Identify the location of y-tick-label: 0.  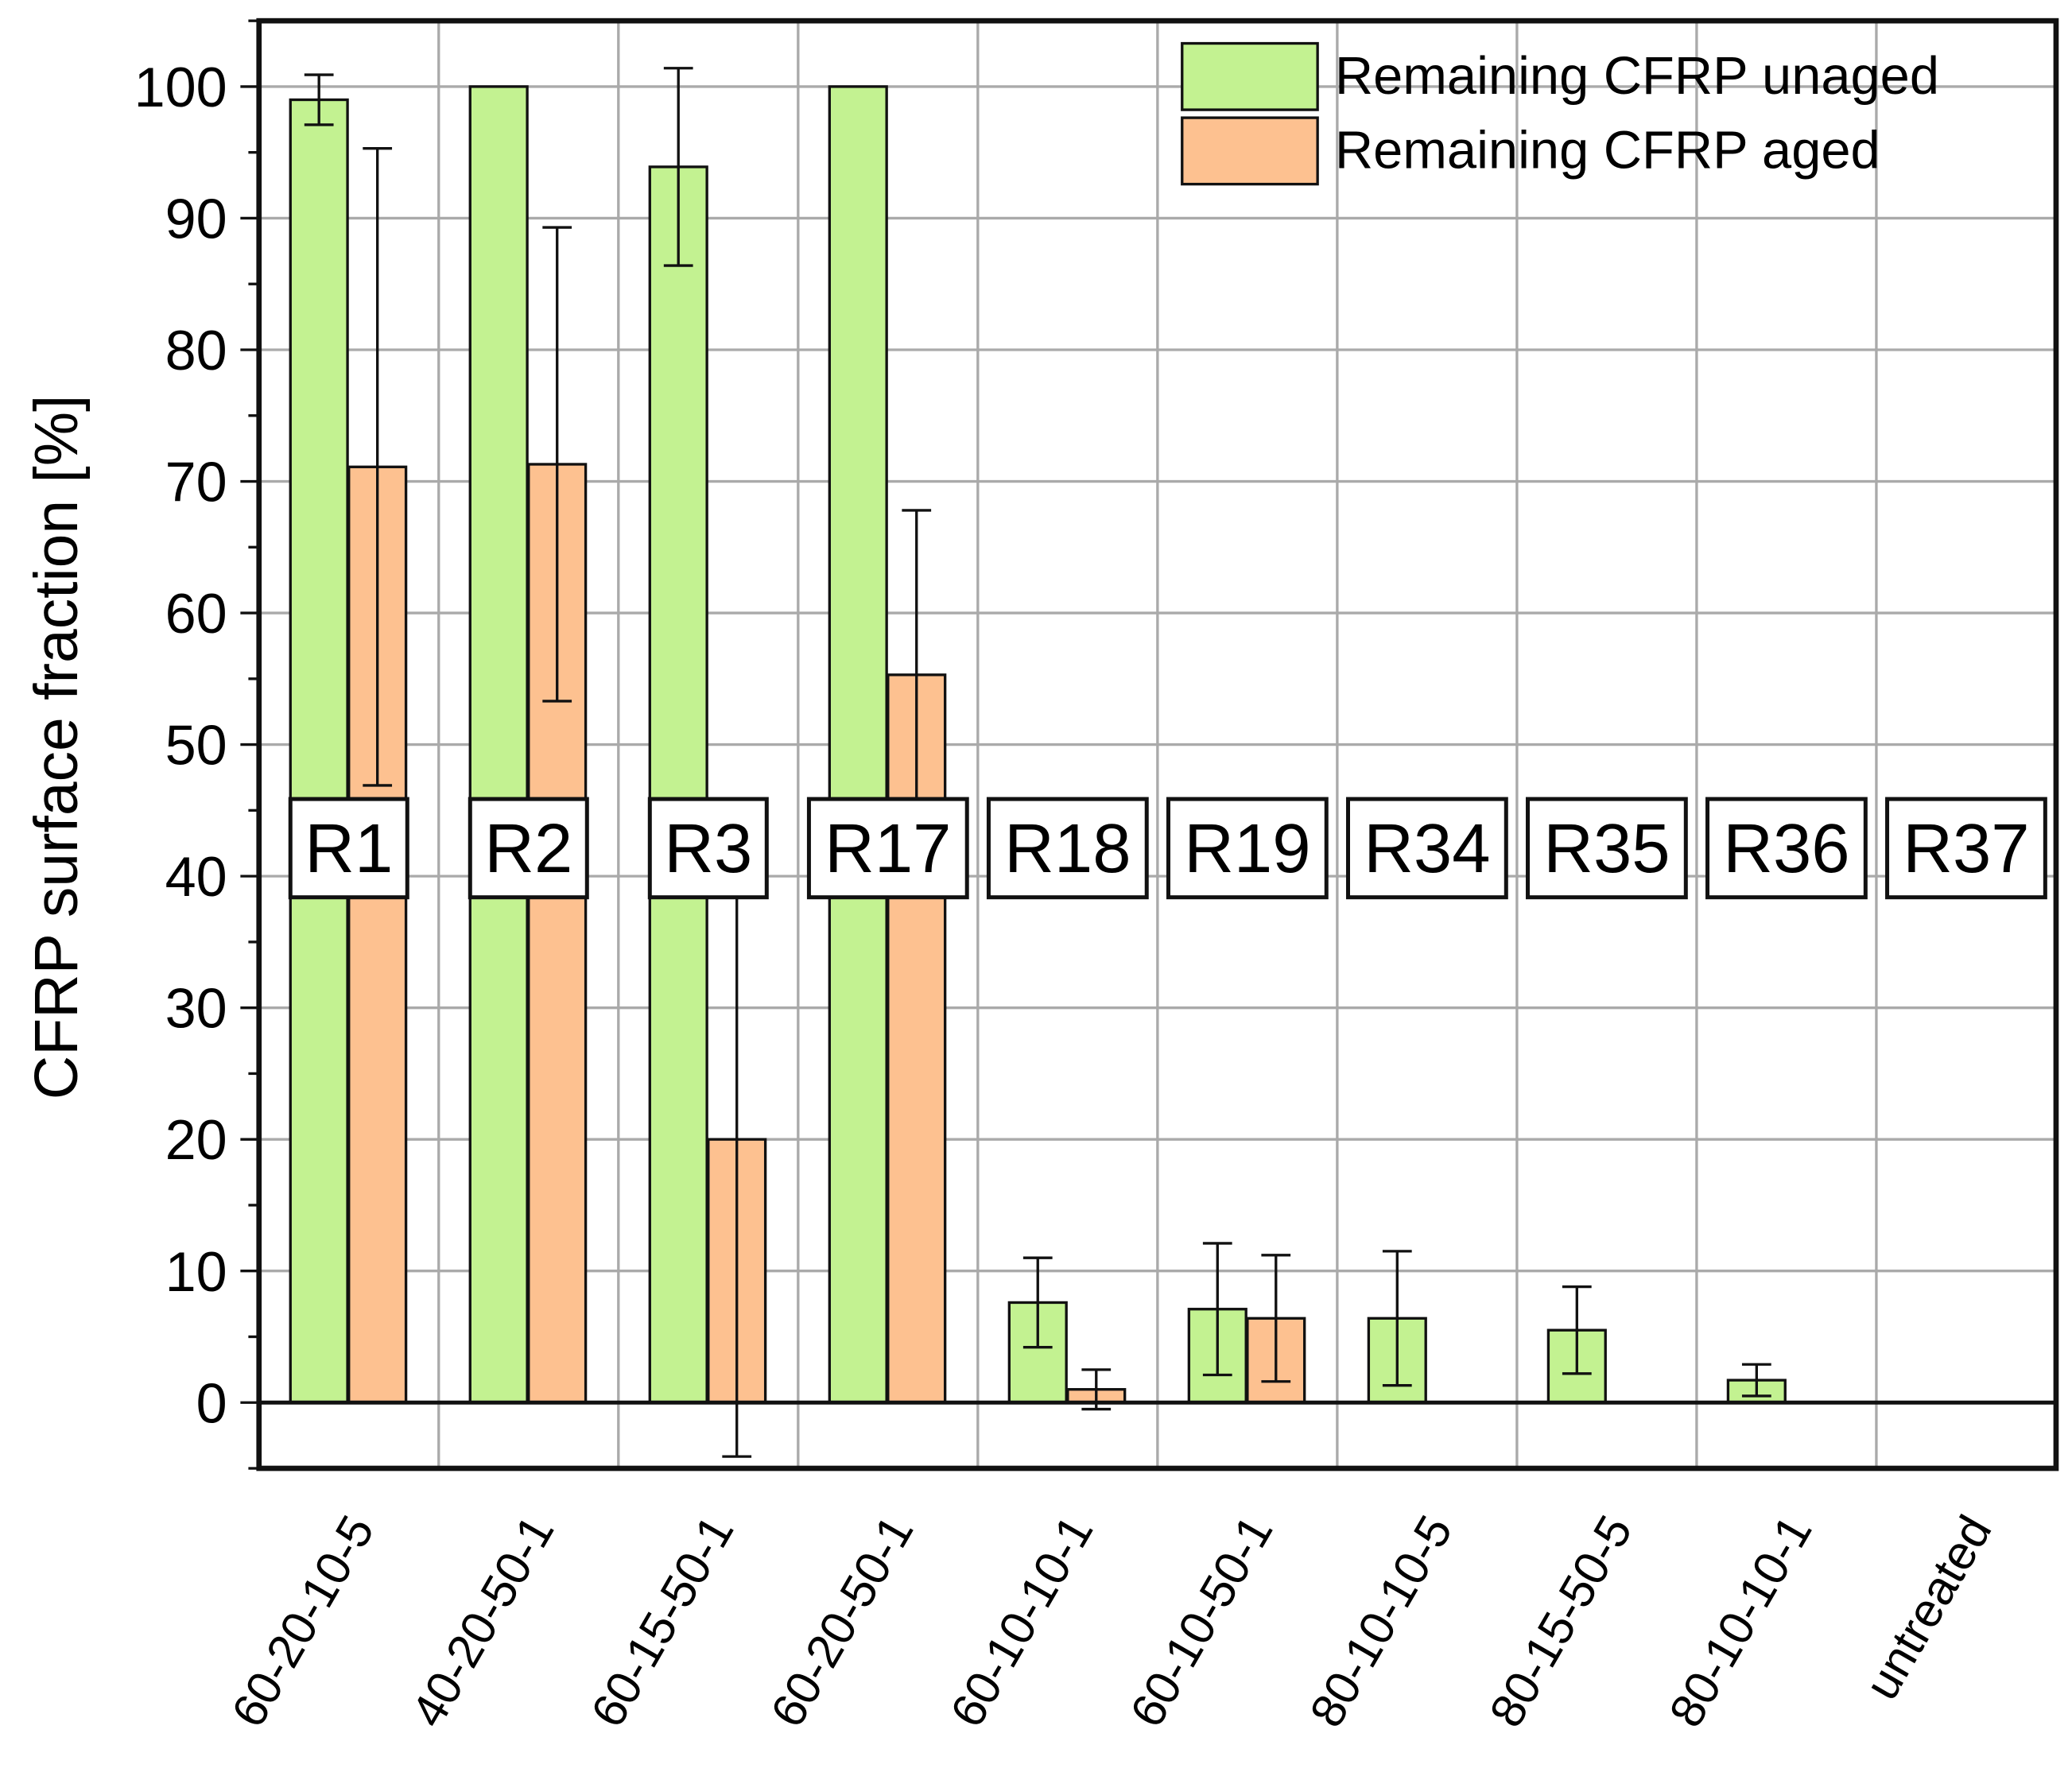
(211, 1402).